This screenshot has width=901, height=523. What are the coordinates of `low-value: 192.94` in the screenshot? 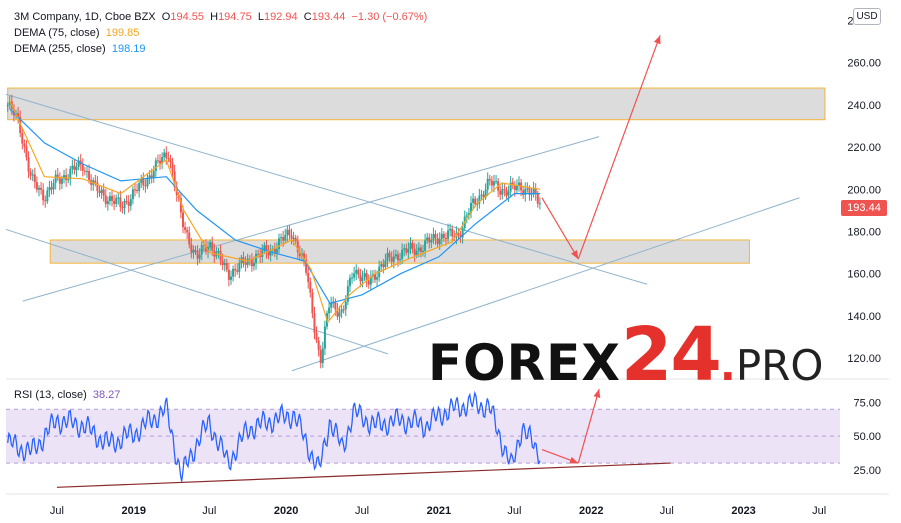 It's located at (280, 17).